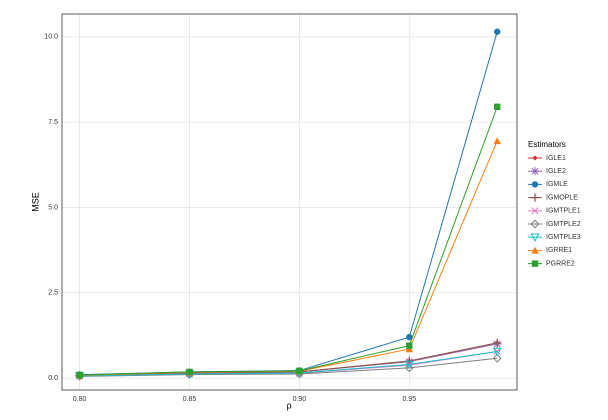 The image size is (608, 420). Describe the element at coordinates (562, 197) in the screenshot. I see `legend-label: IGMOPLE` at that location.